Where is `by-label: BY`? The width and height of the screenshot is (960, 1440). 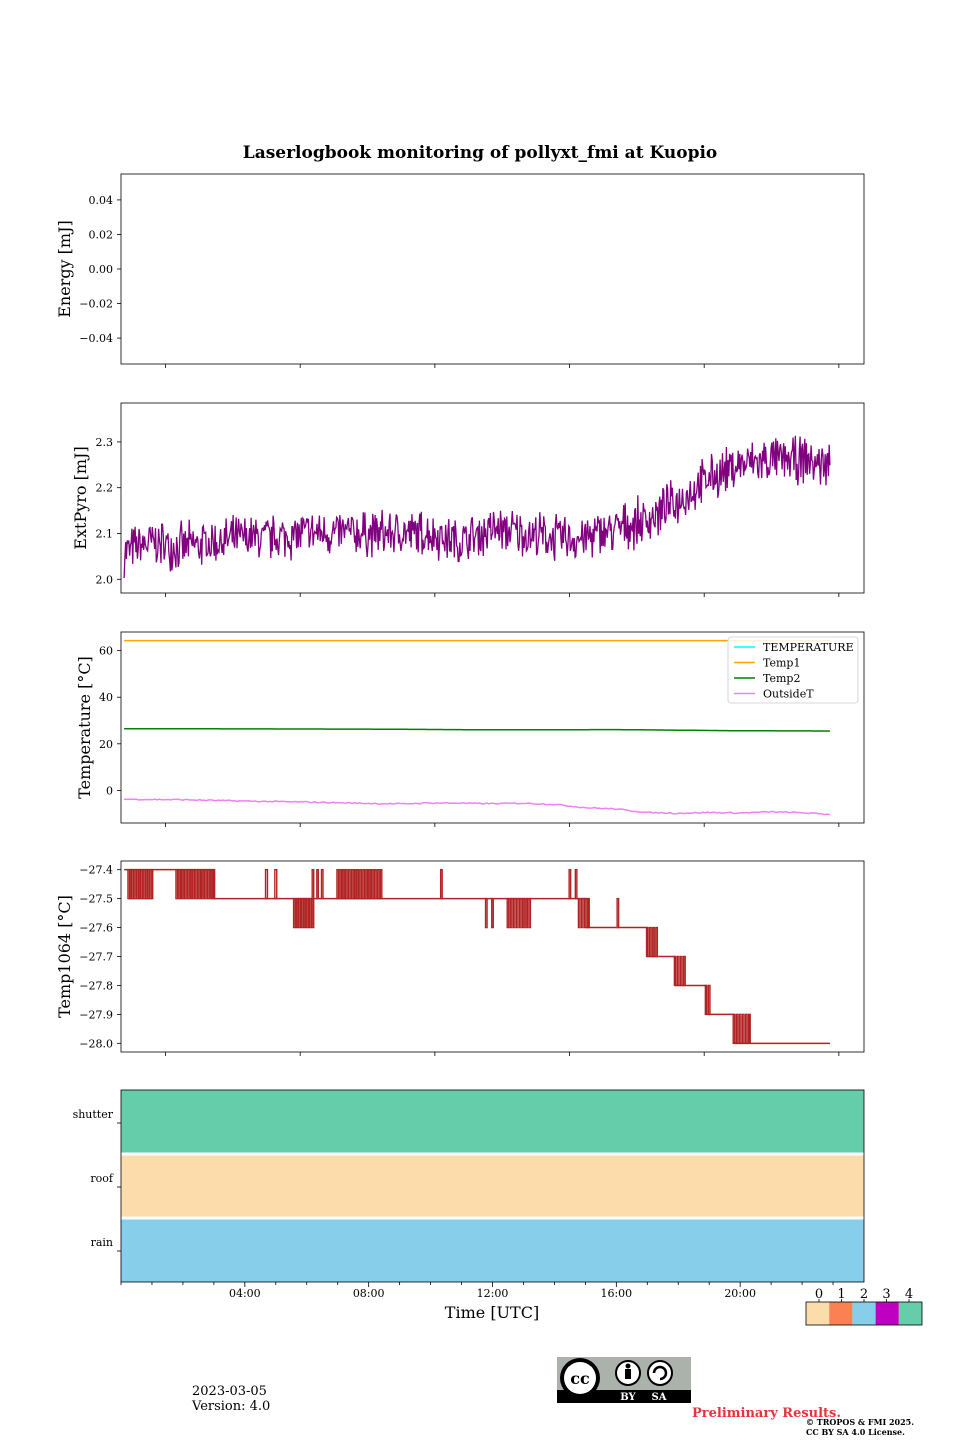
by-label: BY is located at coordinates (628, 1397).